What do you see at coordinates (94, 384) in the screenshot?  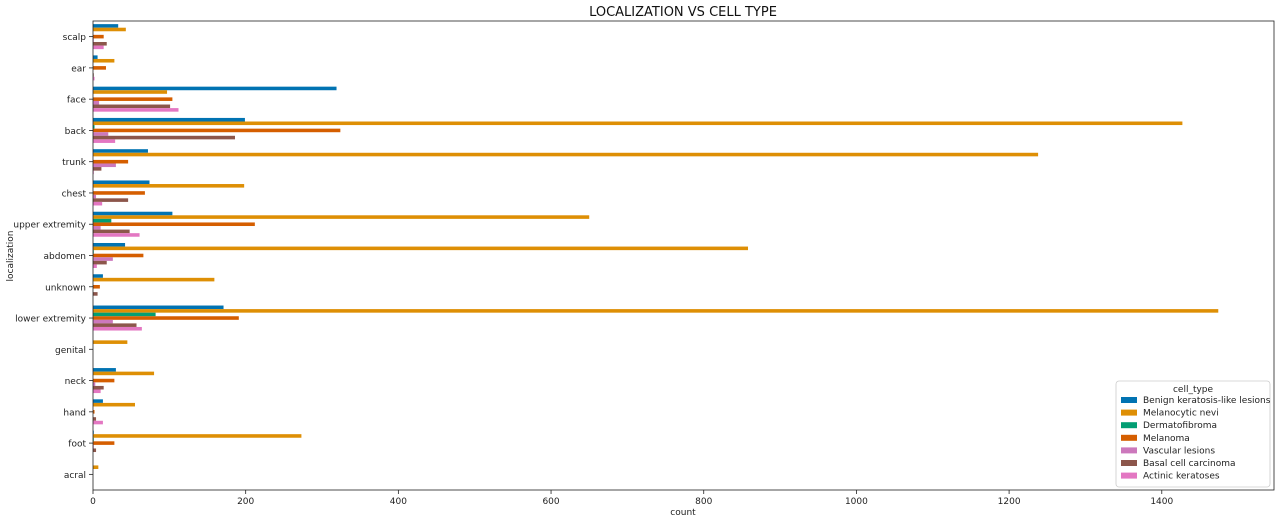 I see `bar-neck-vascular-lesions` at bounding box center [94, 384].